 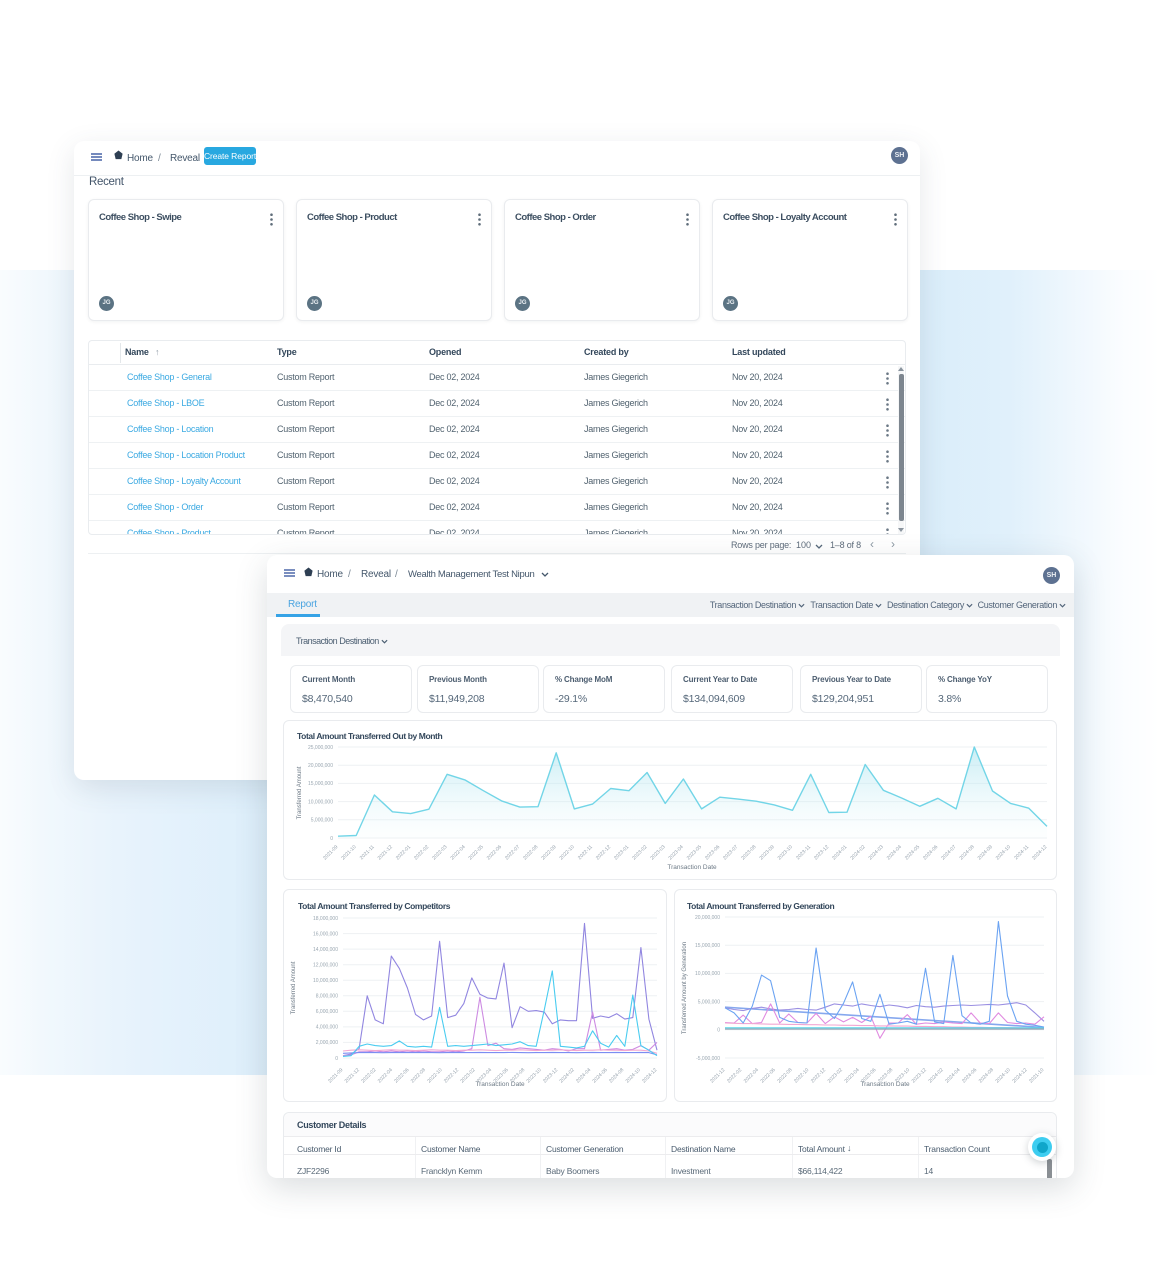 I want to click on svg-text: 2023-11, so click(x=803, y=852).